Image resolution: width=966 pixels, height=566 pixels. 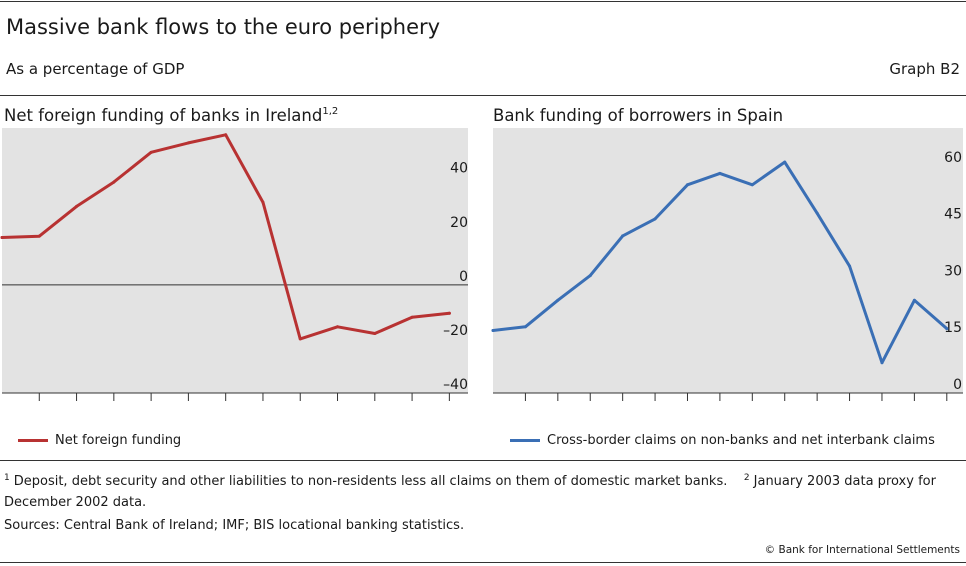 I want to click on spain-y-tick-label: 60, so click(x=953, y=158).